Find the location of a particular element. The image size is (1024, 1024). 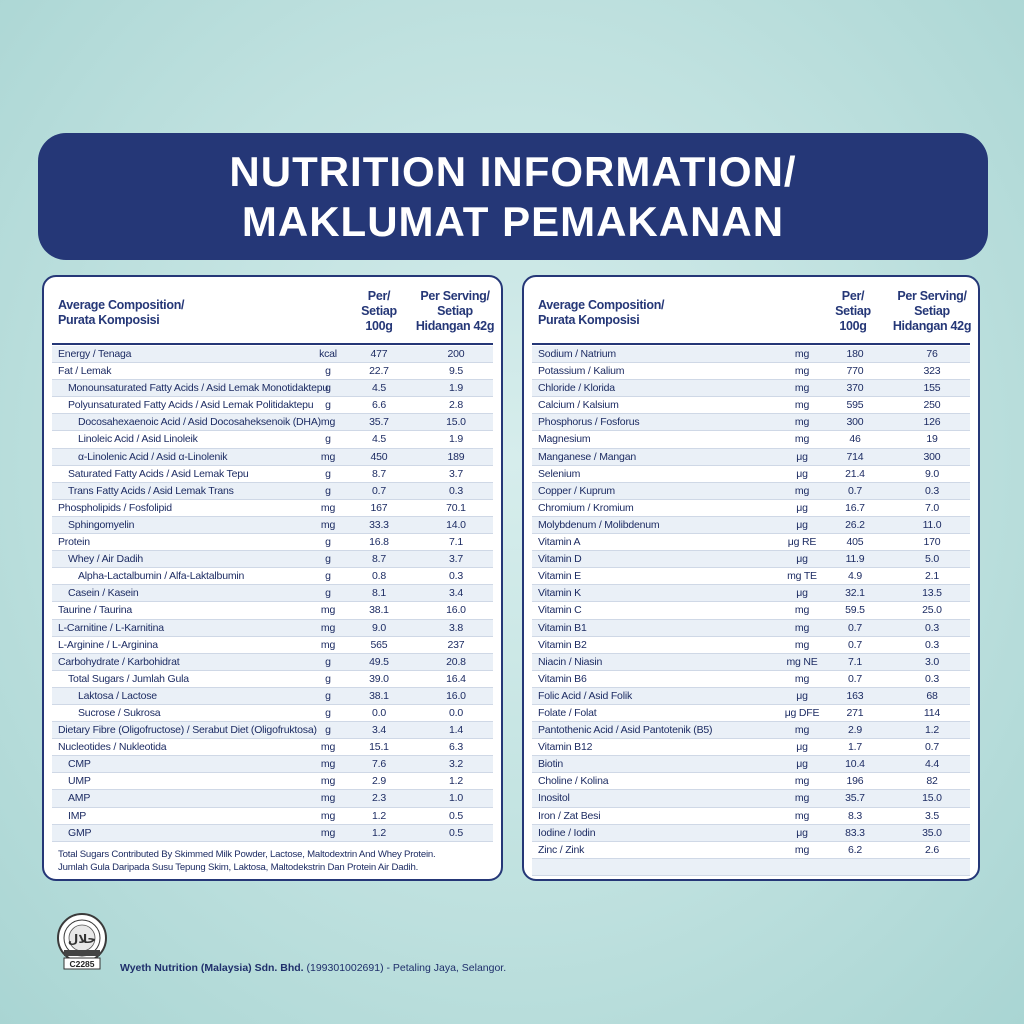

value-per-serving: 189 is located at coordinates (456, 456).